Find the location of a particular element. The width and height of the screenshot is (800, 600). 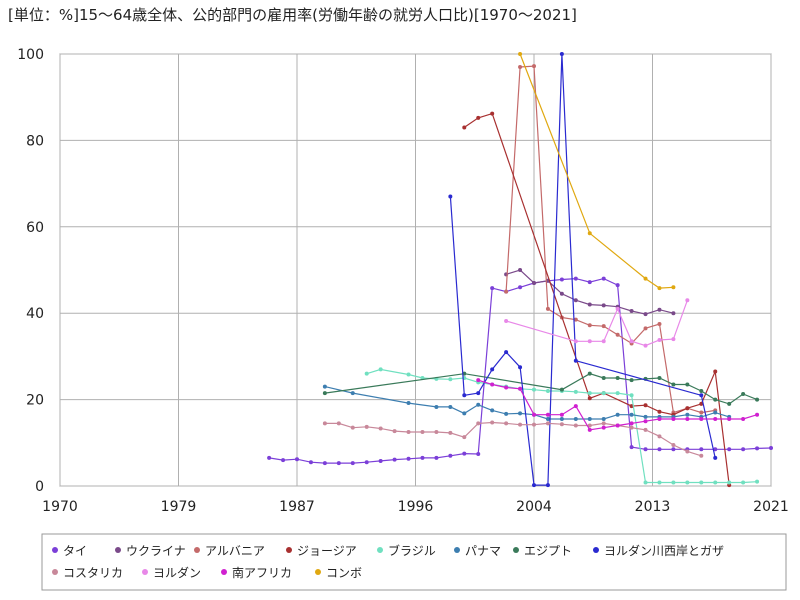

legend-label: パナマ is located at coordinates (483, 551).